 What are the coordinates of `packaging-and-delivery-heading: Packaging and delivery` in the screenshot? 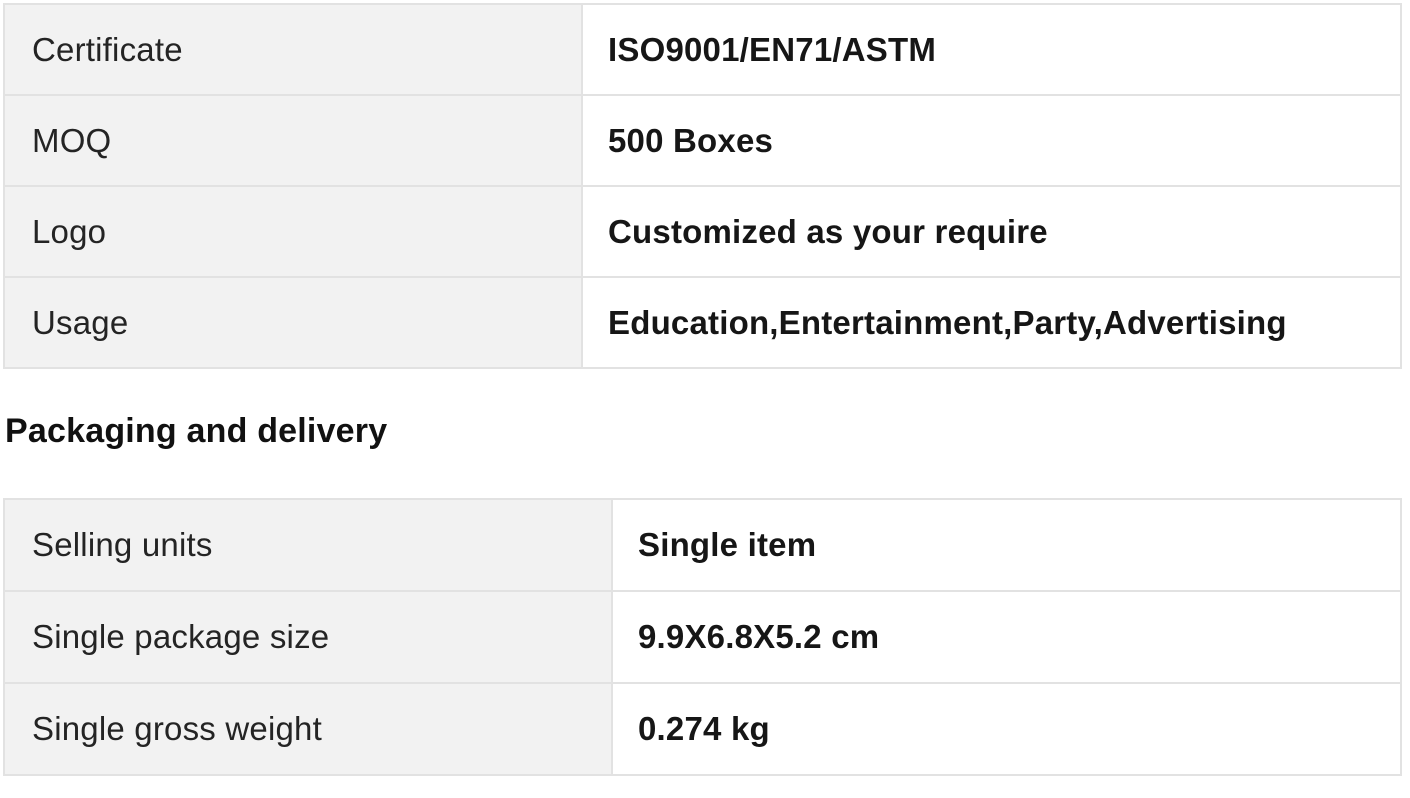 It's located at (196, 431).